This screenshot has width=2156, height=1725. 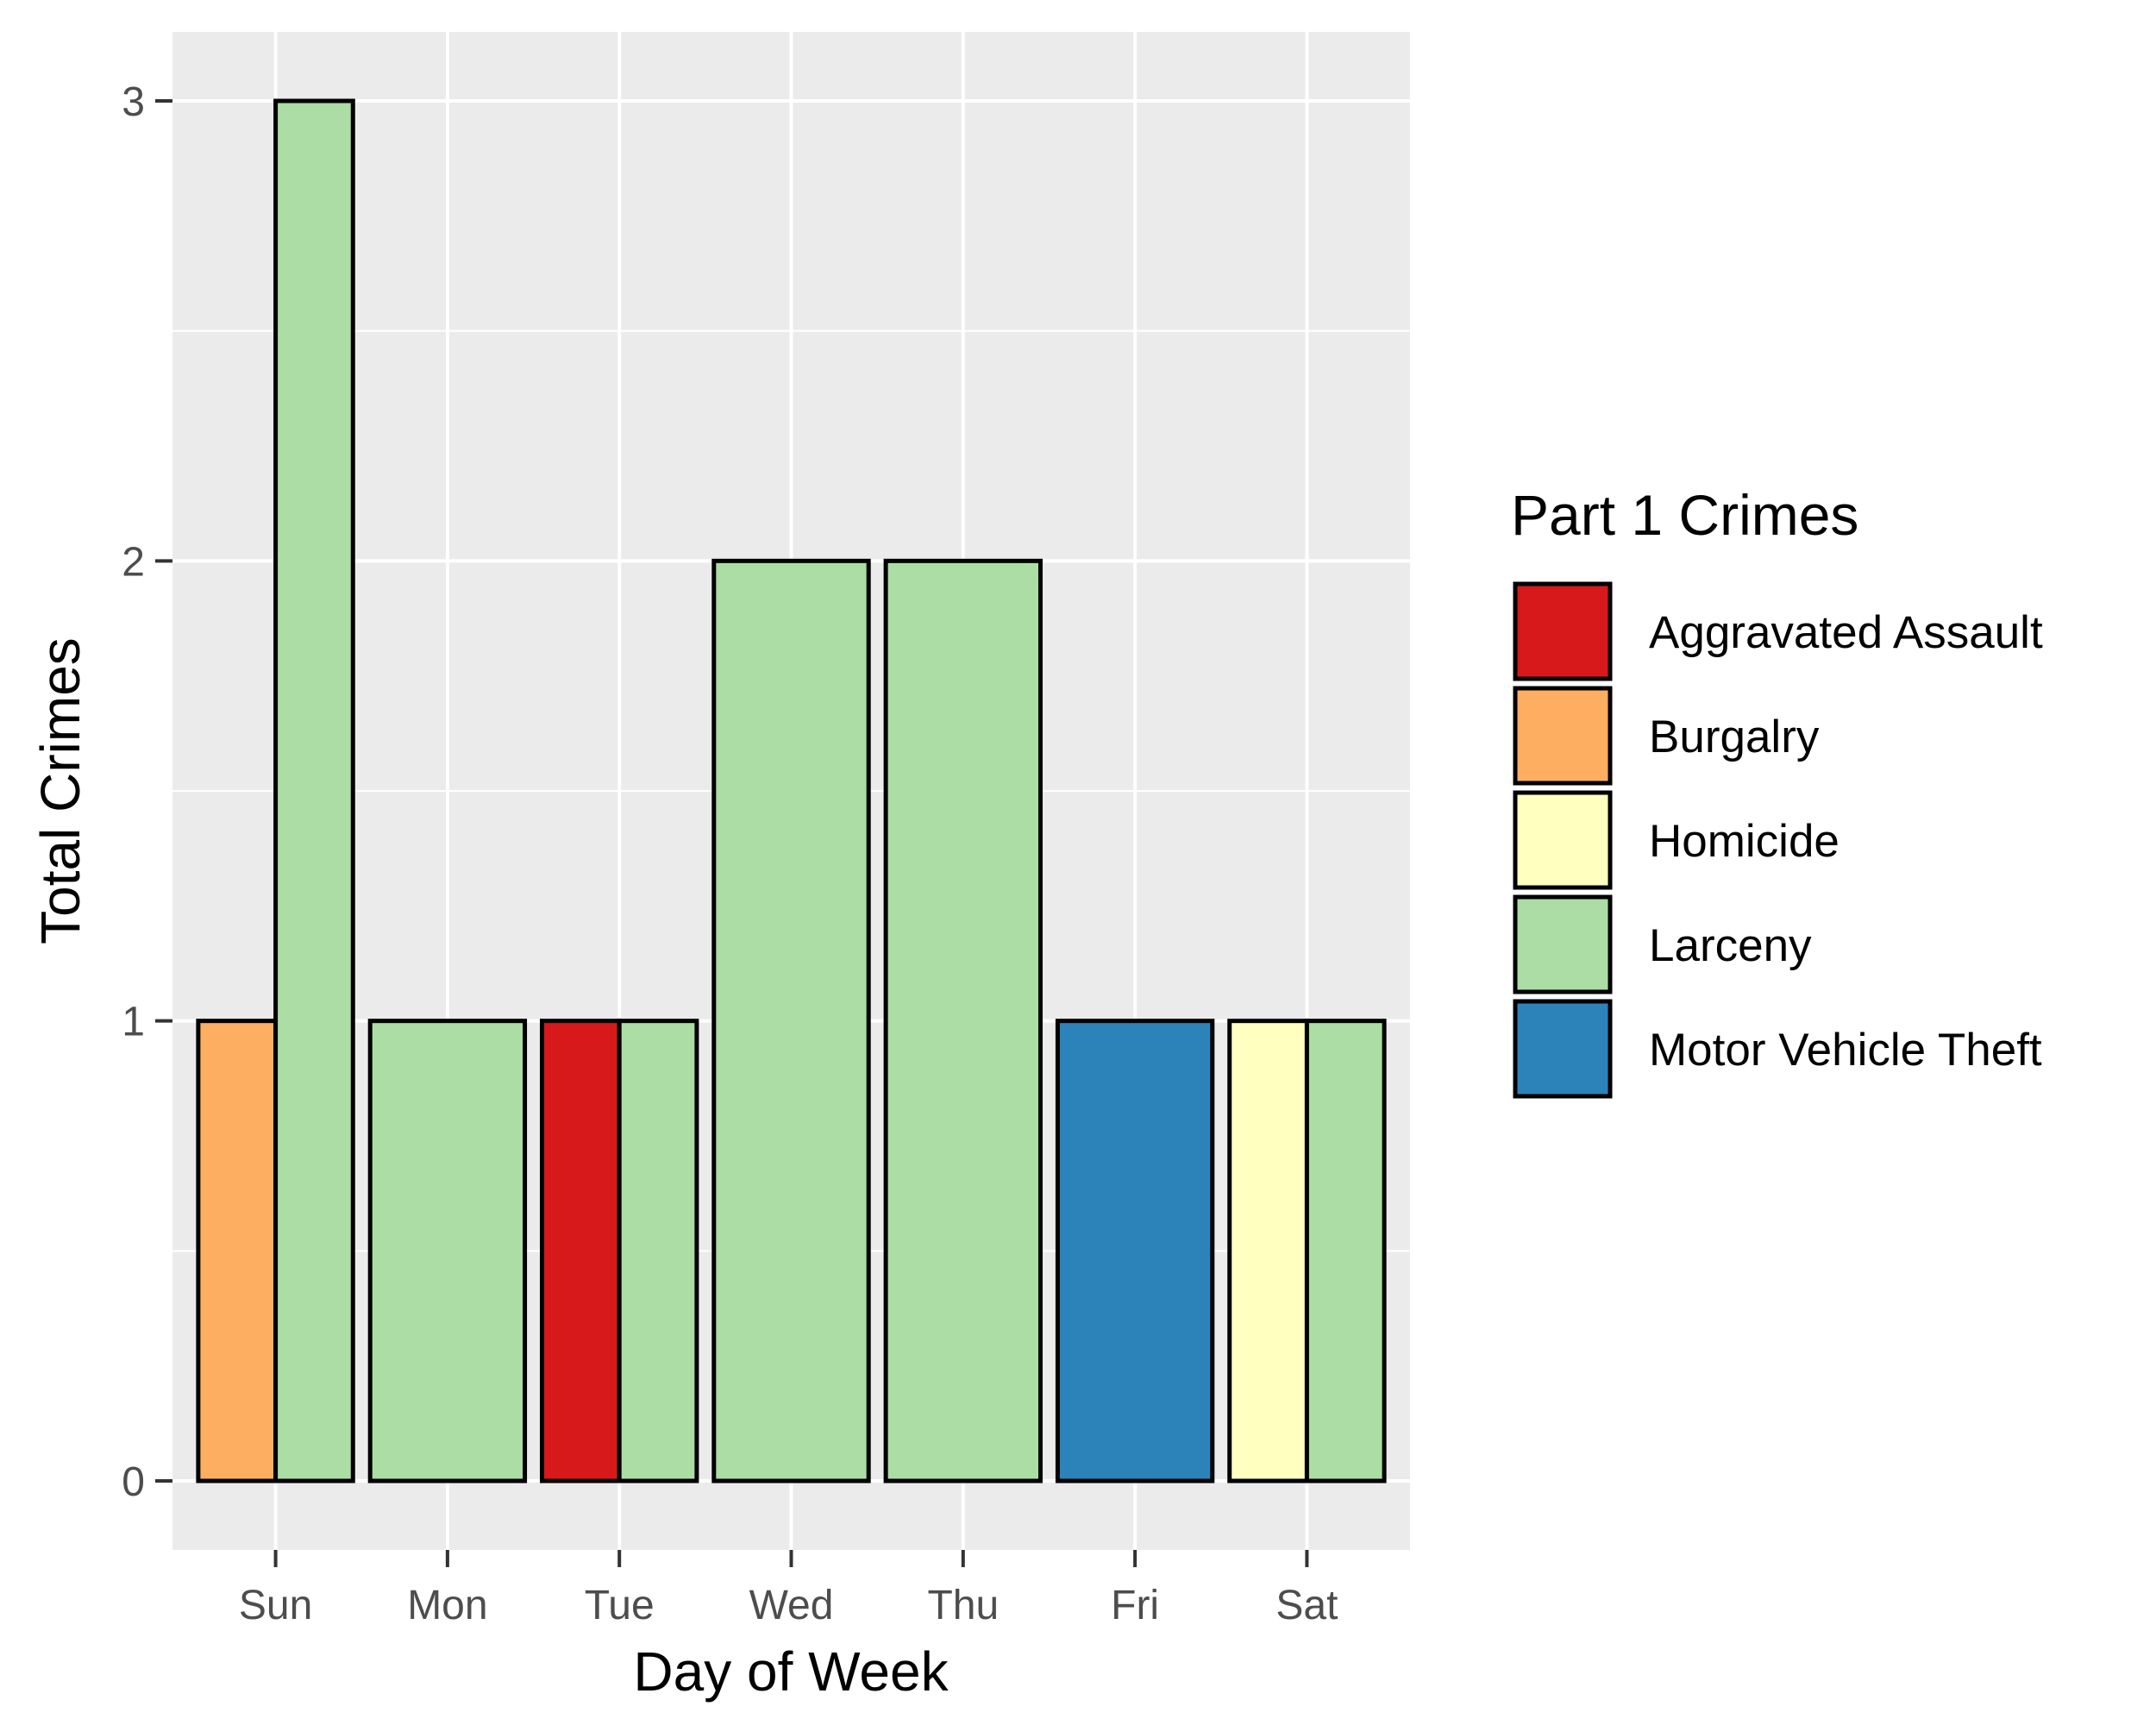 I want to click on x-tick-label-sun: Sun, so click(x=275, y=1606).